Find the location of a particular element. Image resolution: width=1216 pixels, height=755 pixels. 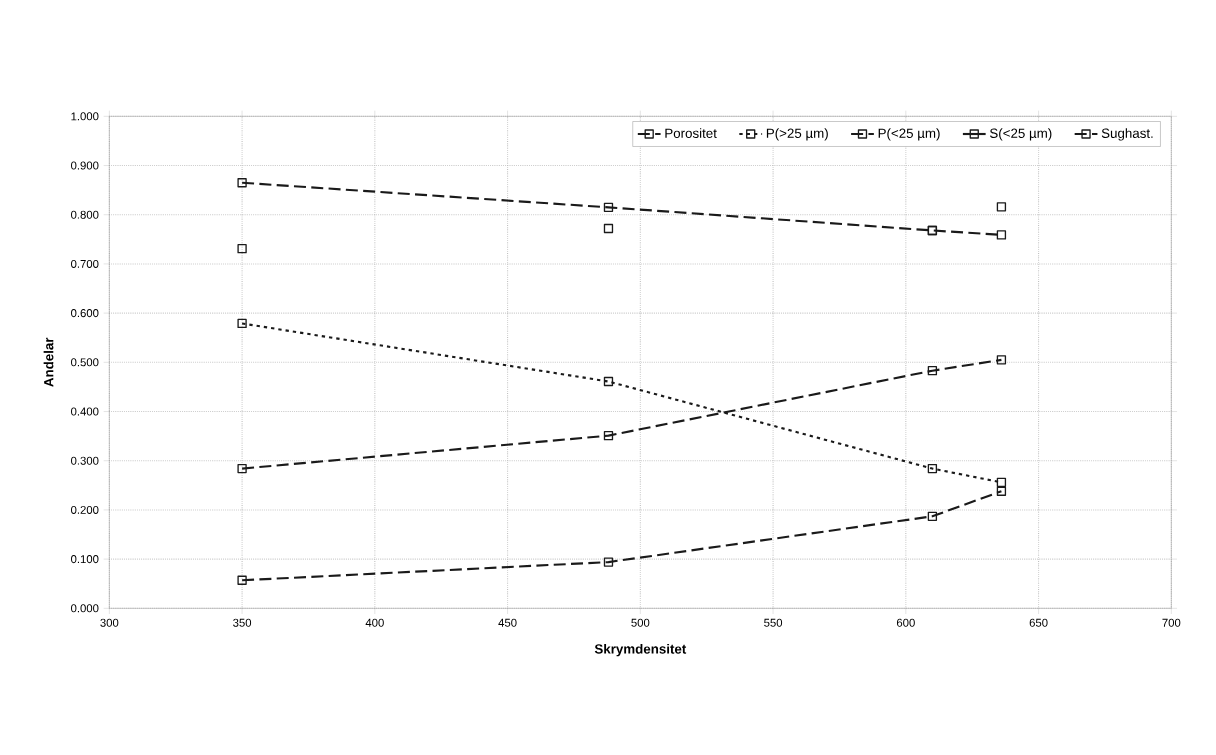

y-tick-label: 0.300 is located at coordinates (85, 460).